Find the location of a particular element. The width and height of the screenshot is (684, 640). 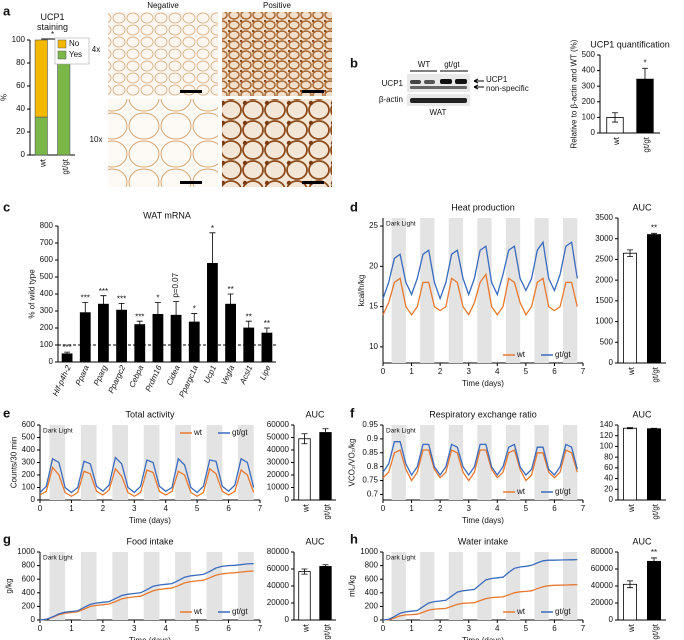

chart: 0 500 1000 1500 2000 2500 3000 3500 AUC wt gt/gt ** is located at coordinates (630, 292).